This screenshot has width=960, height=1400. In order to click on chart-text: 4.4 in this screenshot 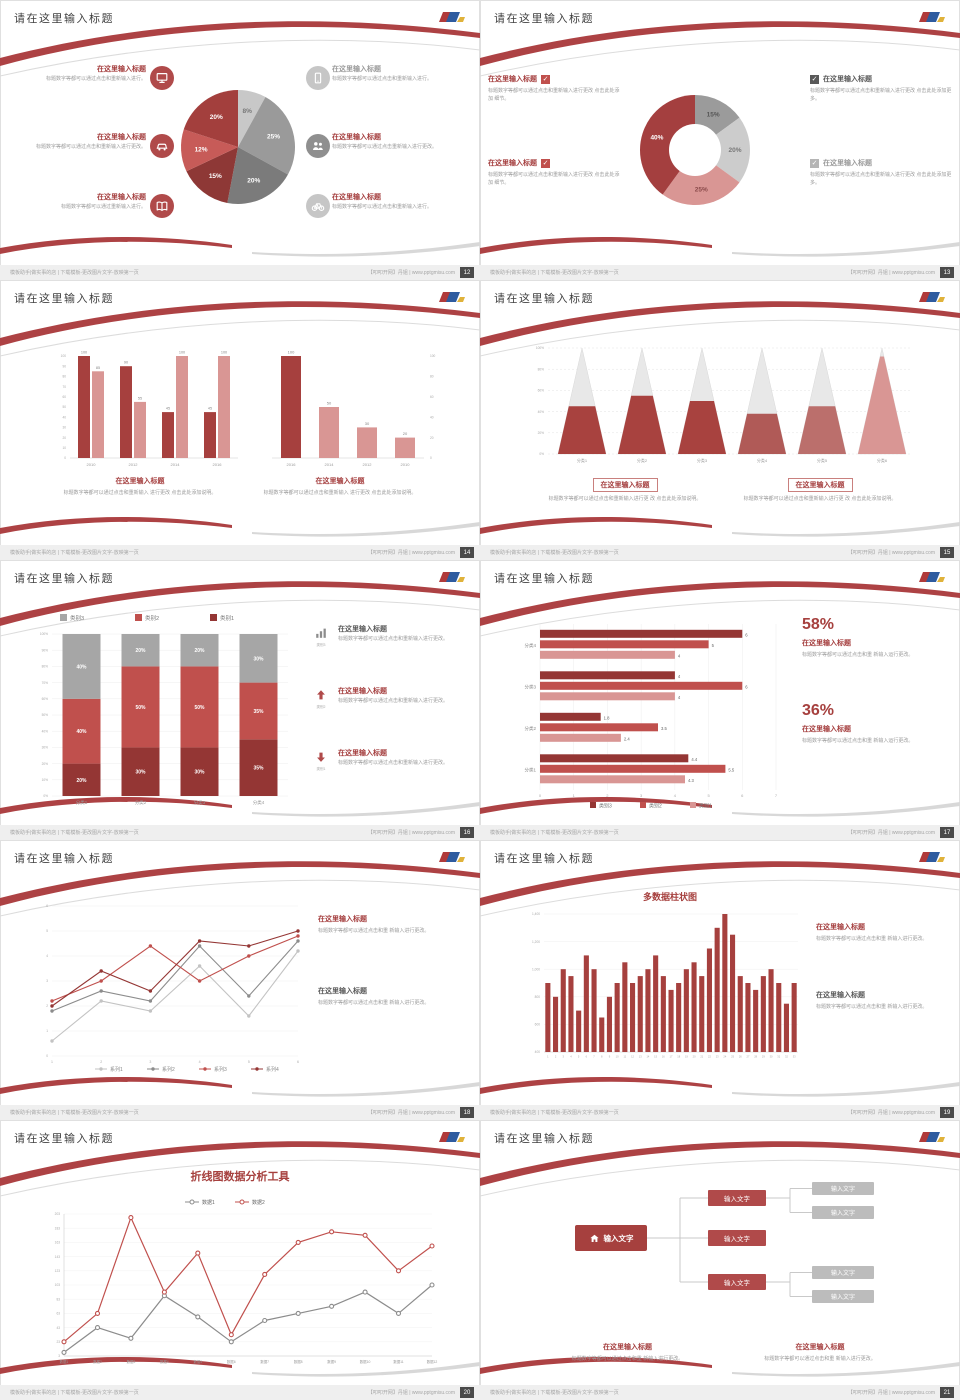, I will do `click(694, 759)`.